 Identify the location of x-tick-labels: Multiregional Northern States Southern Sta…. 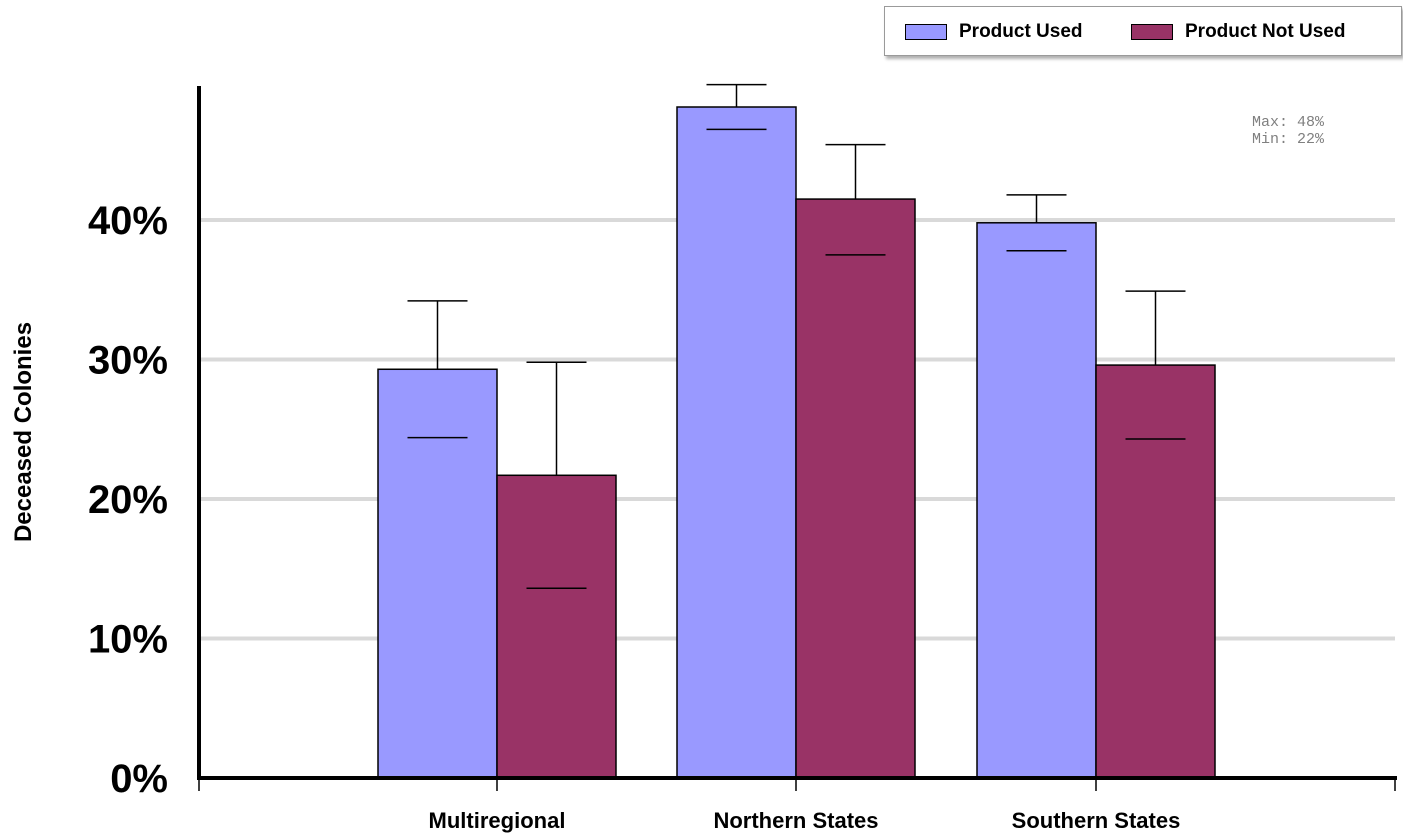
(805, 820).